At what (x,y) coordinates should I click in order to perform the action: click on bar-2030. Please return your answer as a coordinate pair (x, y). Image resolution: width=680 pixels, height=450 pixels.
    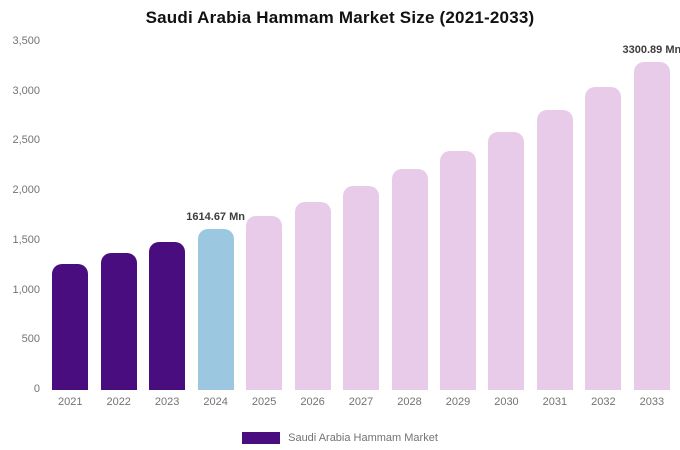
    Looking at the image, I should click on (506, 260).